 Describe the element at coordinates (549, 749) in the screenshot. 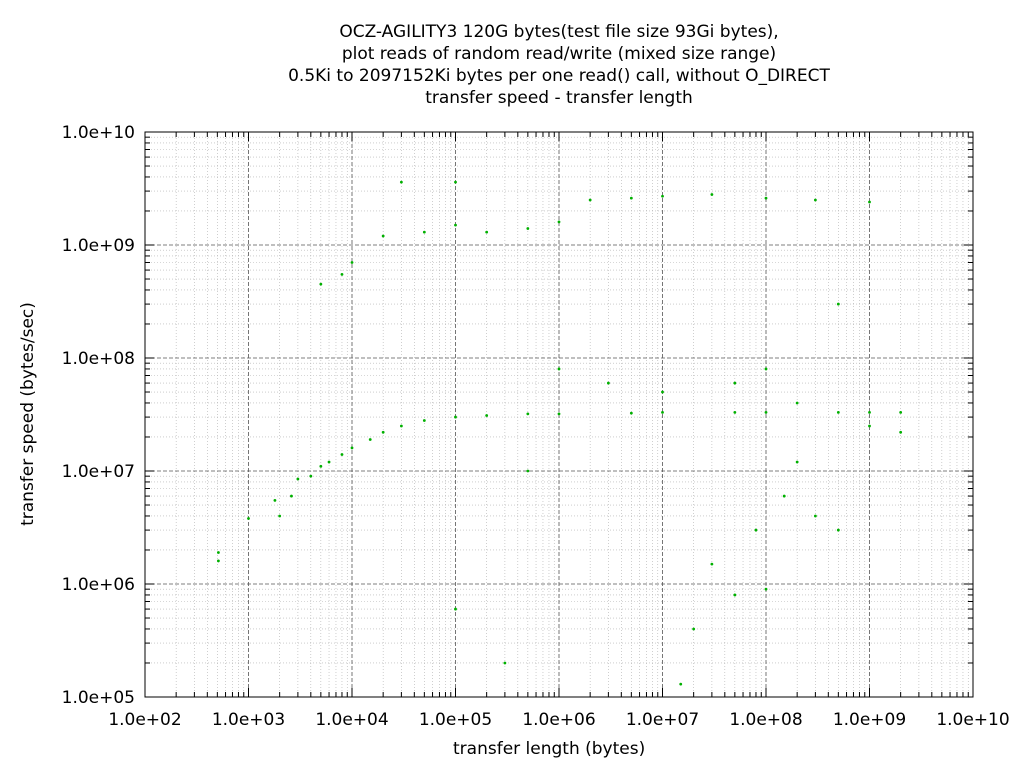

I see `x-axis-label: transfer length (bytes)` at that location.